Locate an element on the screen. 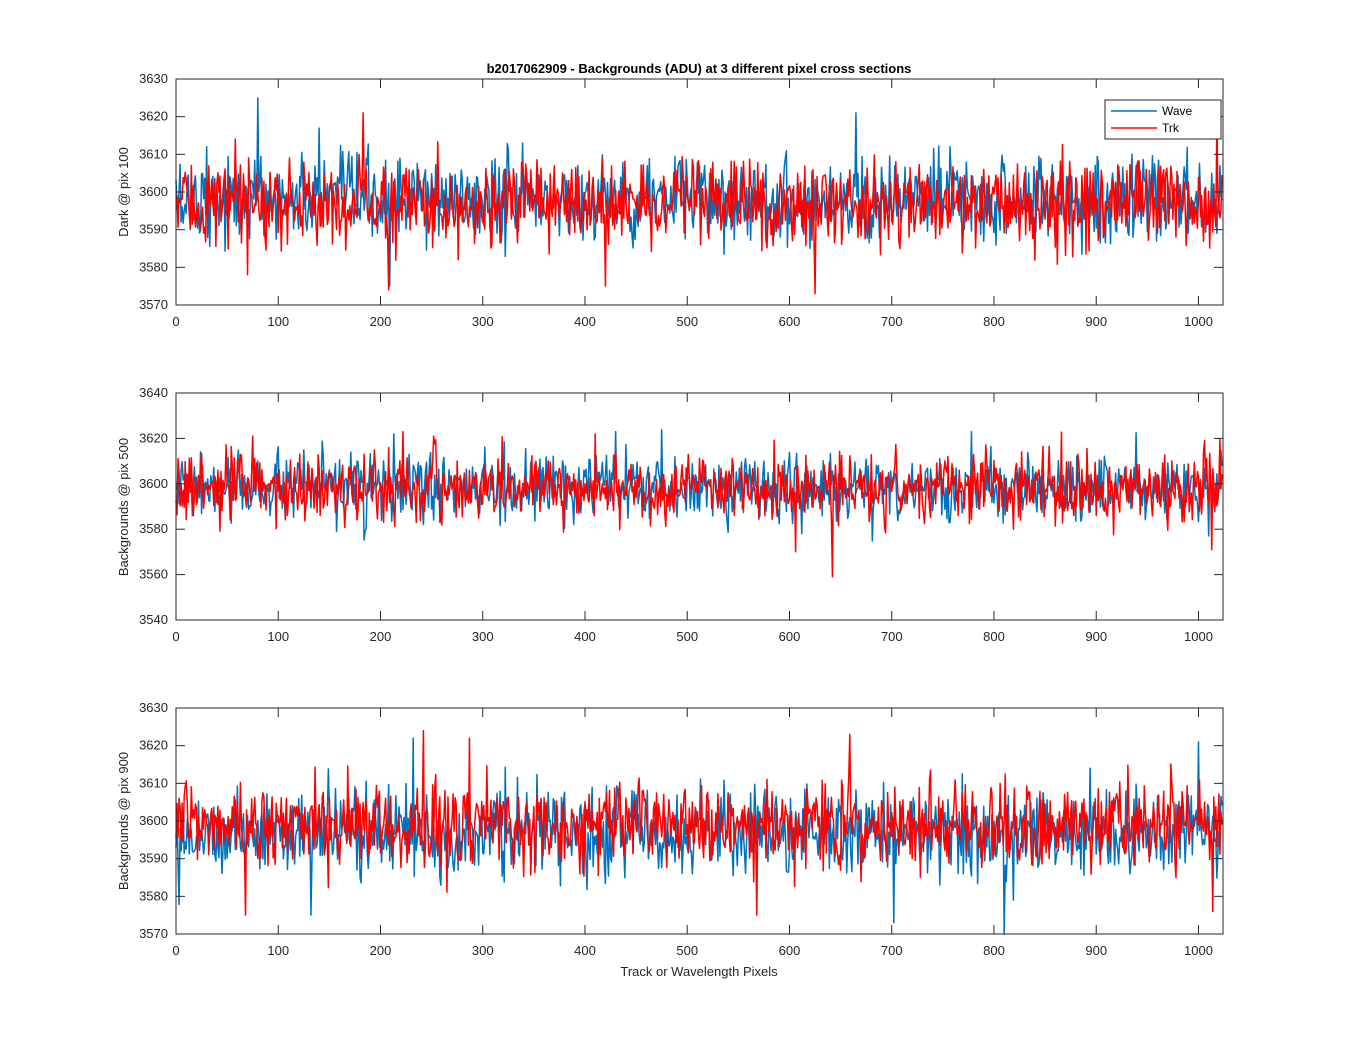 This screenshot has height=1050, width=1350. subplot-3-series-trk-line is located at coordinates (699, 822).